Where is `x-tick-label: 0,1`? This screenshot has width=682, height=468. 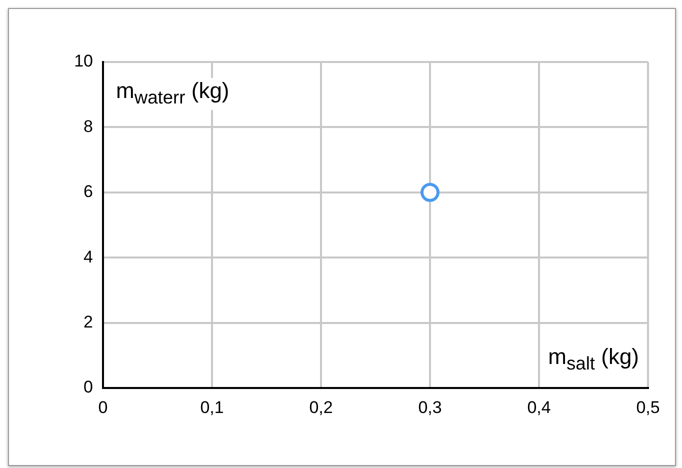 x-tick-label: 0,1 is located at coordinates (212, 407).